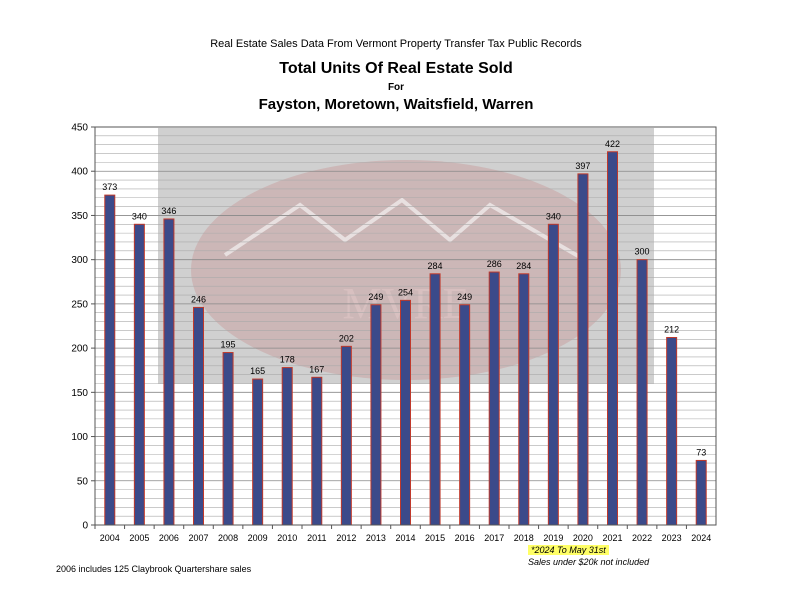 Image resolution: width=792 pixels, height=612 pixels. I want to click on x-tick-label-2022: 2022, so click(642, 538).